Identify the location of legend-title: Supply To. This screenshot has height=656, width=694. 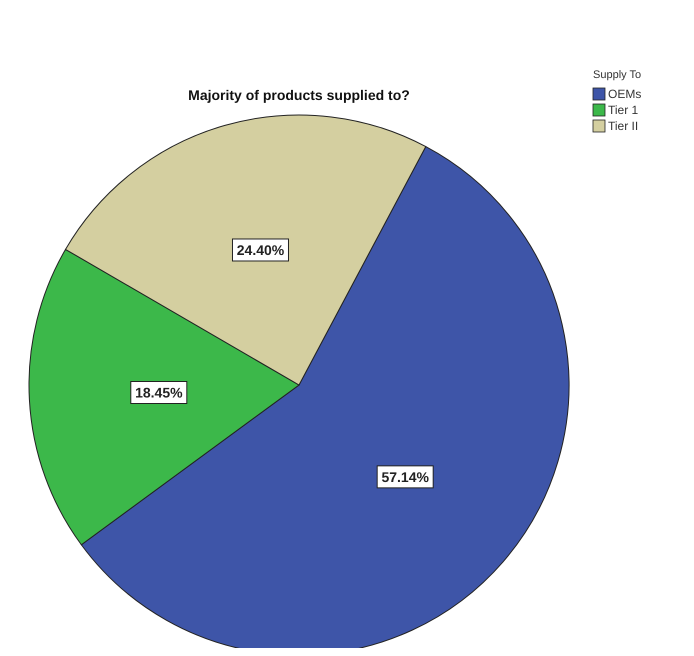
(617, 75).